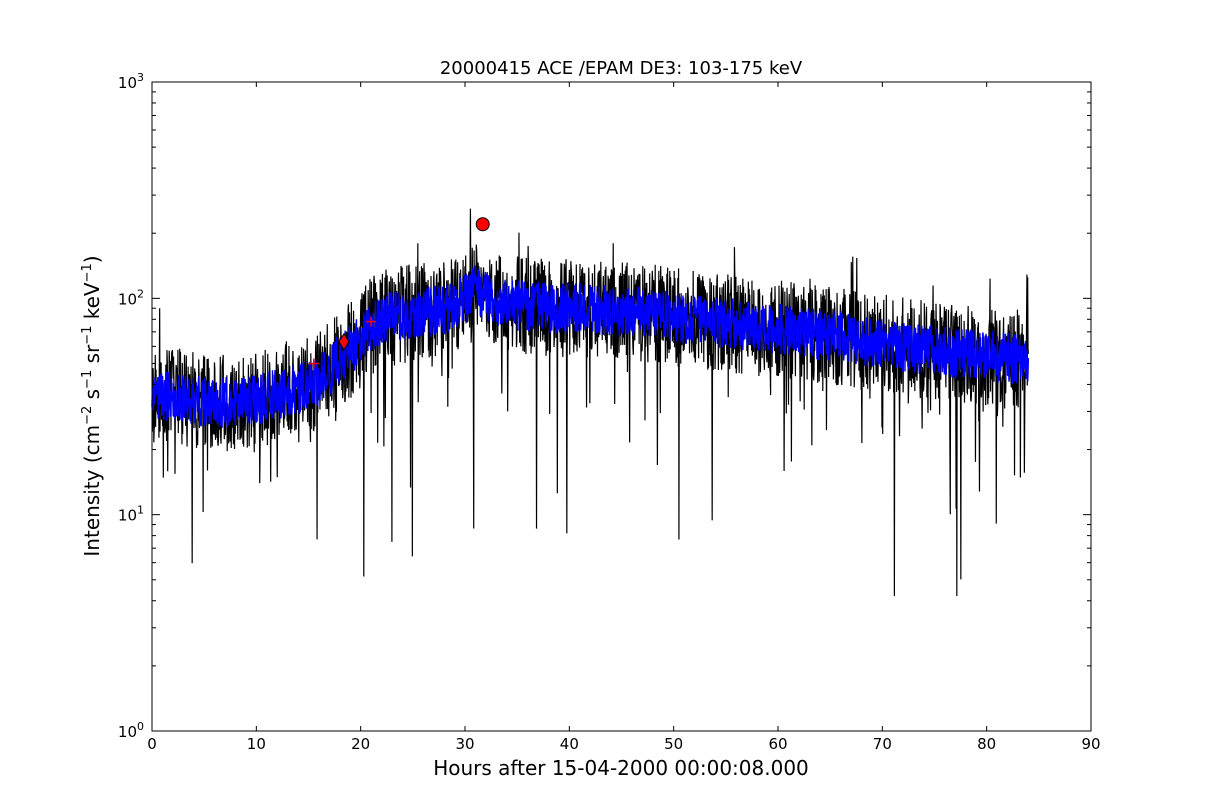 Image resolution: width=1212 pixels, height=812 pixels. What do you see at coordinates (590, 346) in the screenshot?
I see `series-smoothed-intensity` at bounding box center [590, 346].